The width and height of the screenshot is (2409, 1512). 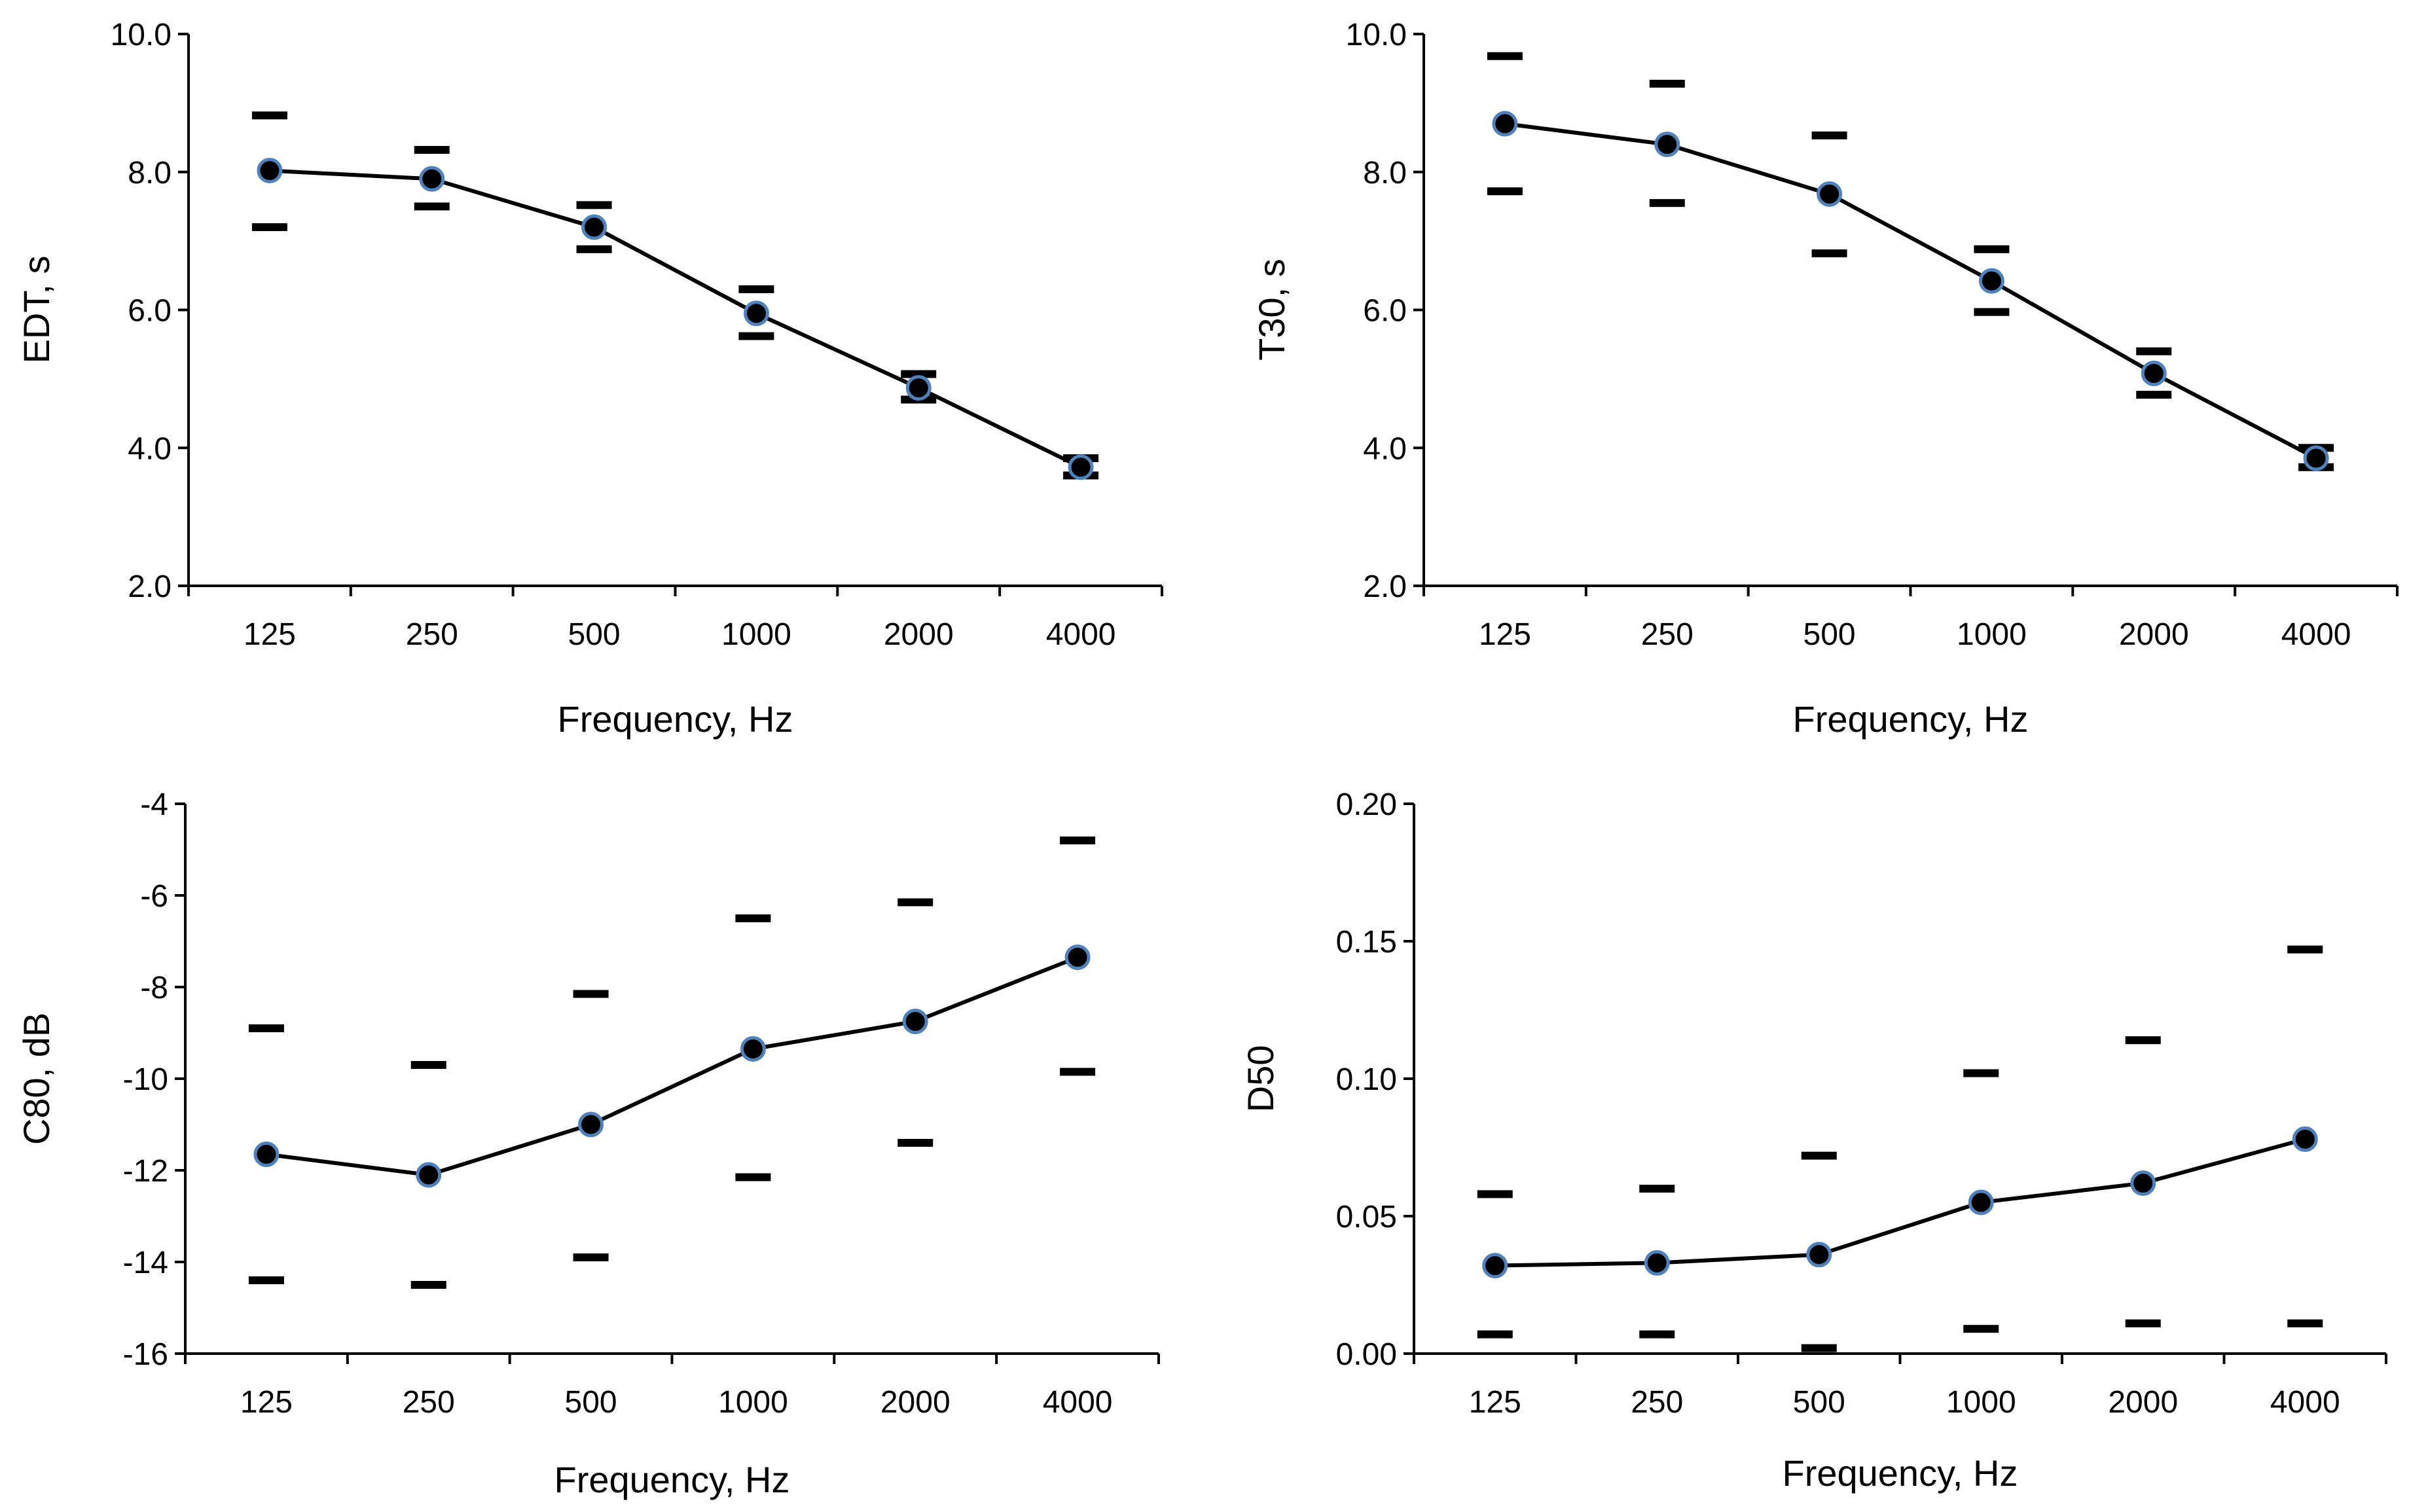 I want to click on y-axis-title: T30, s, so click(x=1271, y=310).